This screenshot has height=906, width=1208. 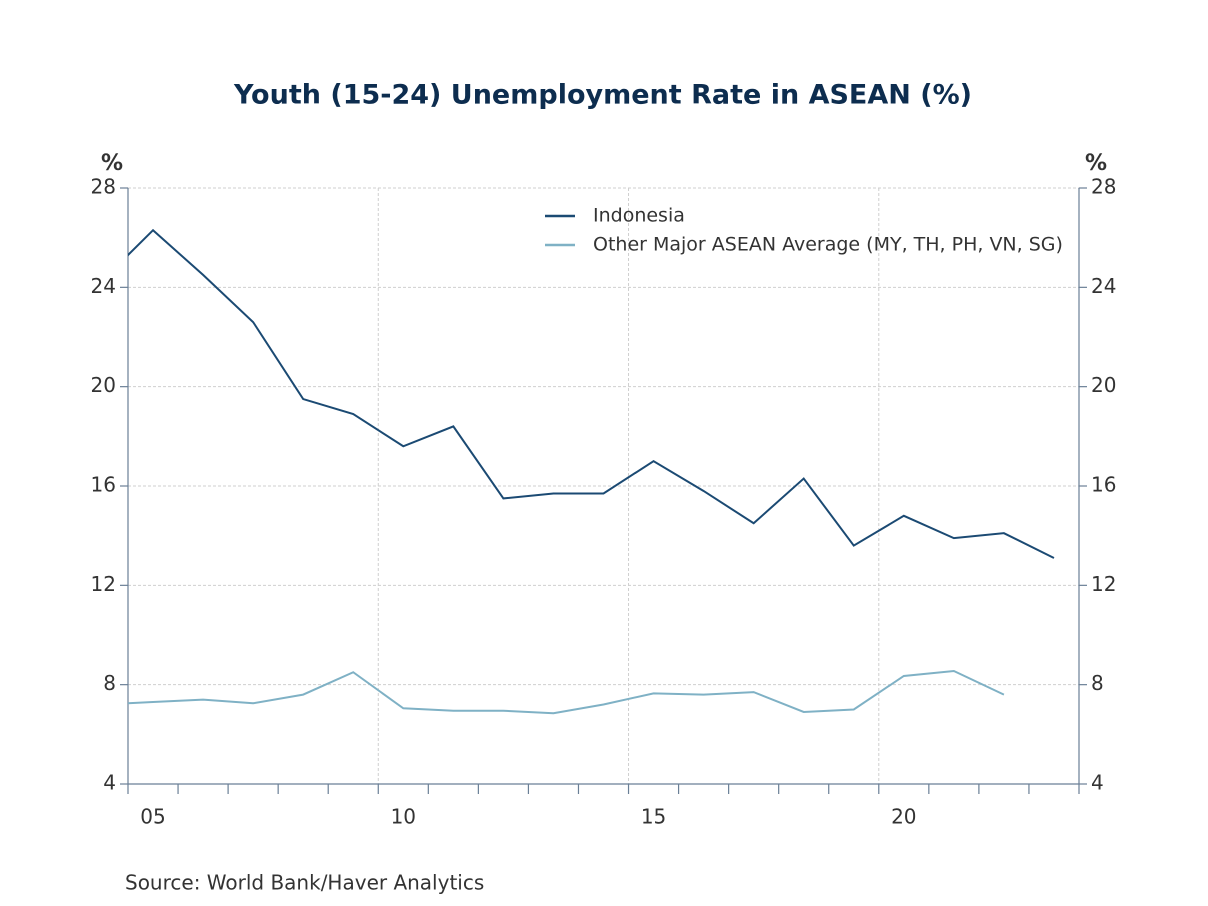 I want to click on y2-tick-label: 12, so click(x=1103, y=584).